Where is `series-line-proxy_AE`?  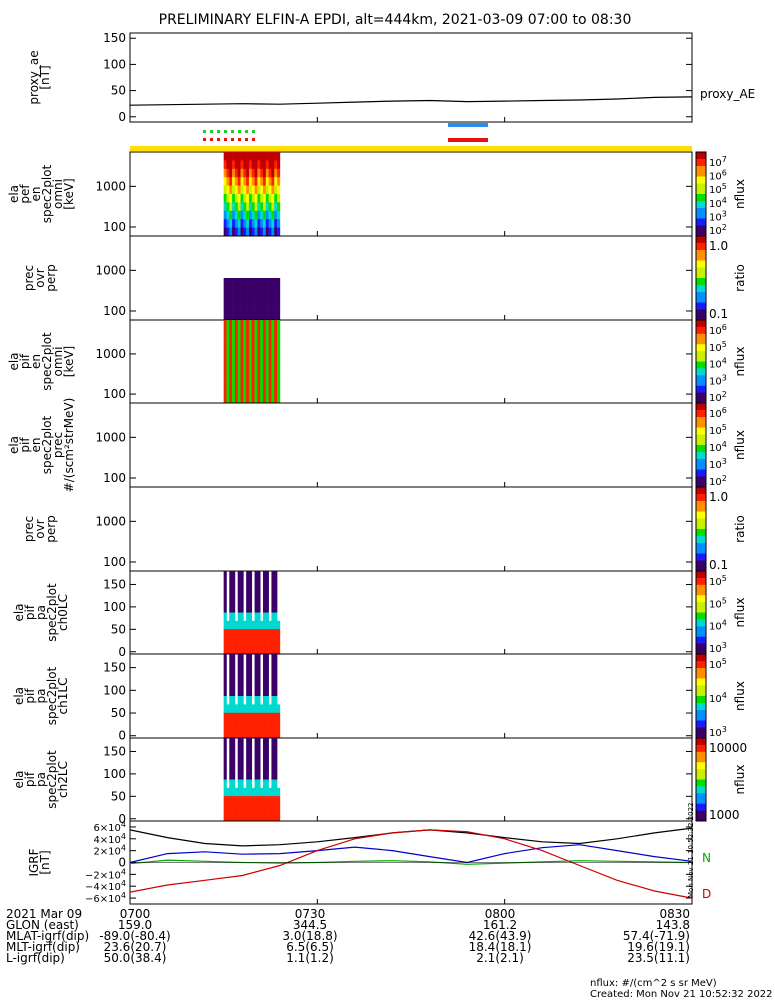 series-line-proxy_AE is located at coordinates (411, 101).